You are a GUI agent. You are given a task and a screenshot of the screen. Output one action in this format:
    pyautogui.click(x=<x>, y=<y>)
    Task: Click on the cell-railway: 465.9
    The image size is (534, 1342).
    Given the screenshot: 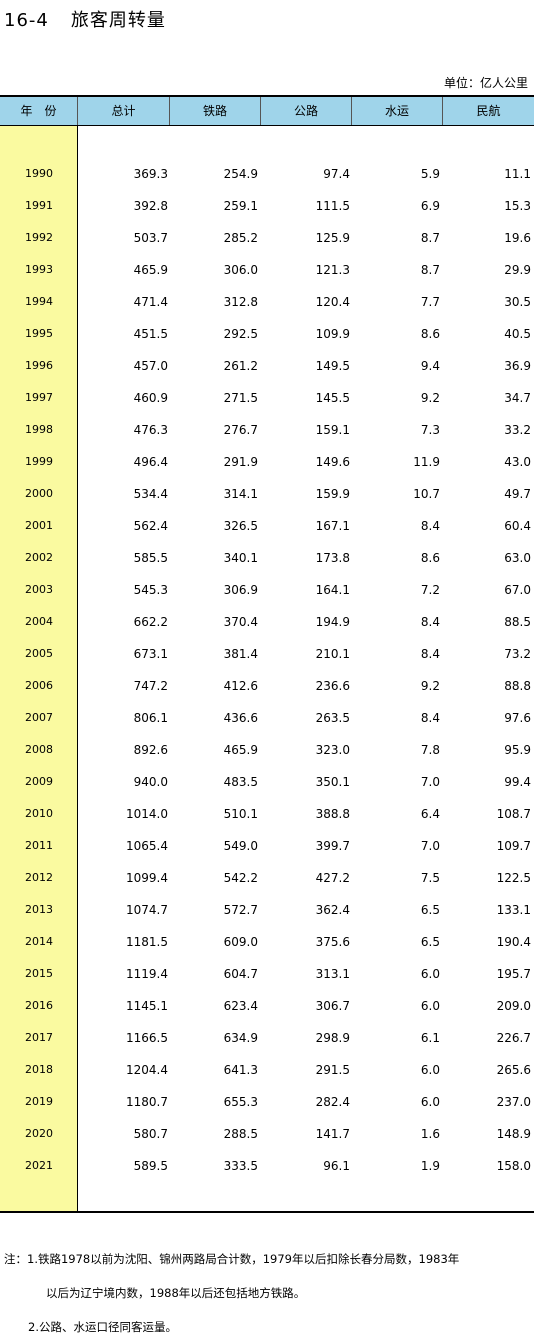 What is the action you would take?
    pyautogui.click(x=240, y=750)
    